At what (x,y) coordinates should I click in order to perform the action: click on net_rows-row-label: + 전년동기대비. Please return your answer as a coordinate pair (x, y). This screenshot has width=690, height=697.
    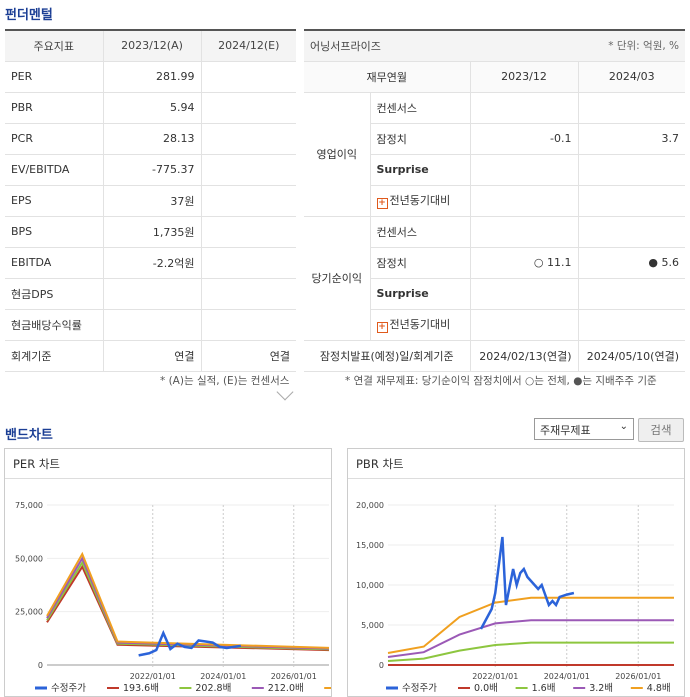
    Looking at the image, I should click on (420, 325).